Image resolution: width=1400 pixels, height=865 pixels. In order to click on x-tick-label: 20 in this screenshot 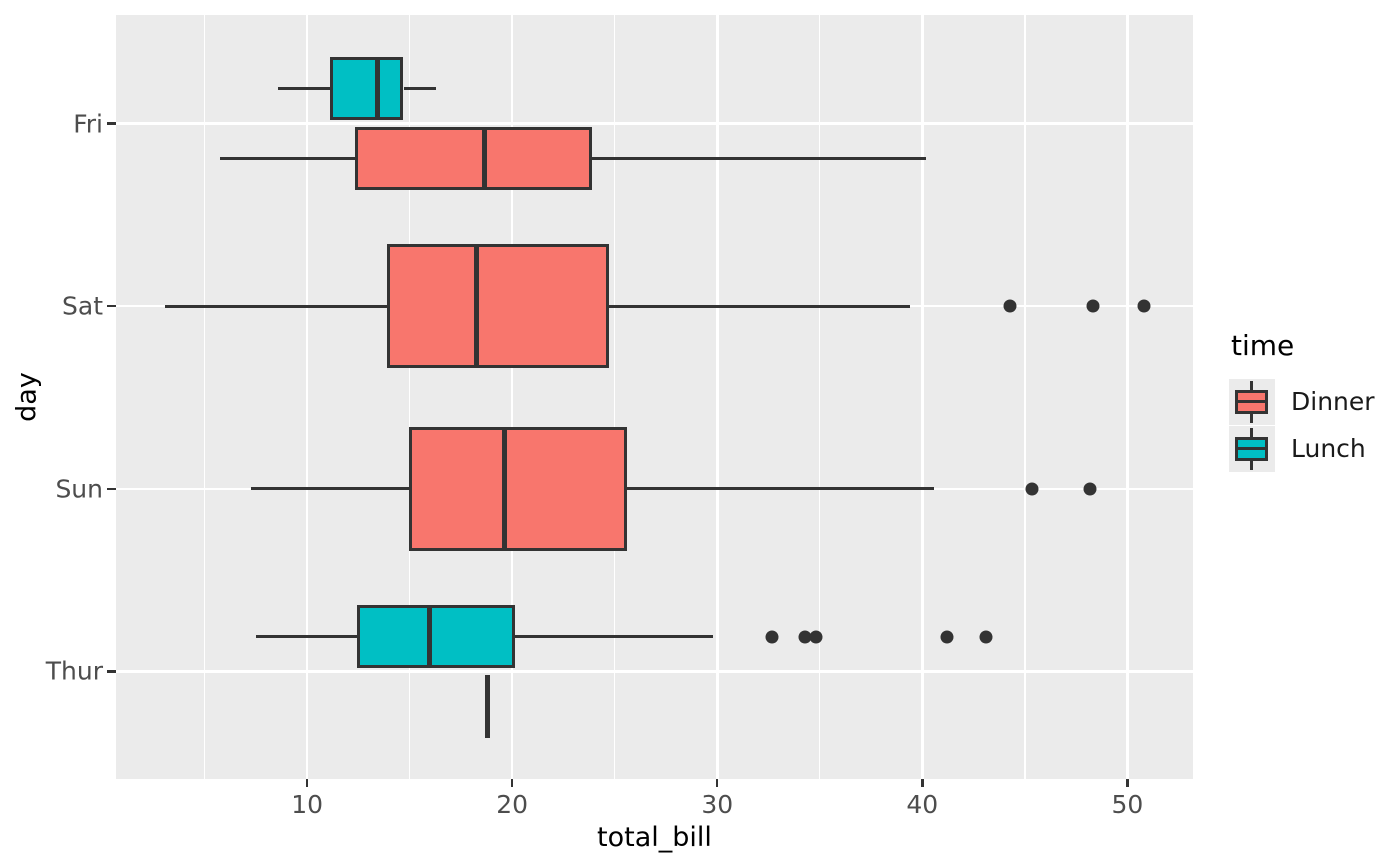, I will do `click(512, 804)`.